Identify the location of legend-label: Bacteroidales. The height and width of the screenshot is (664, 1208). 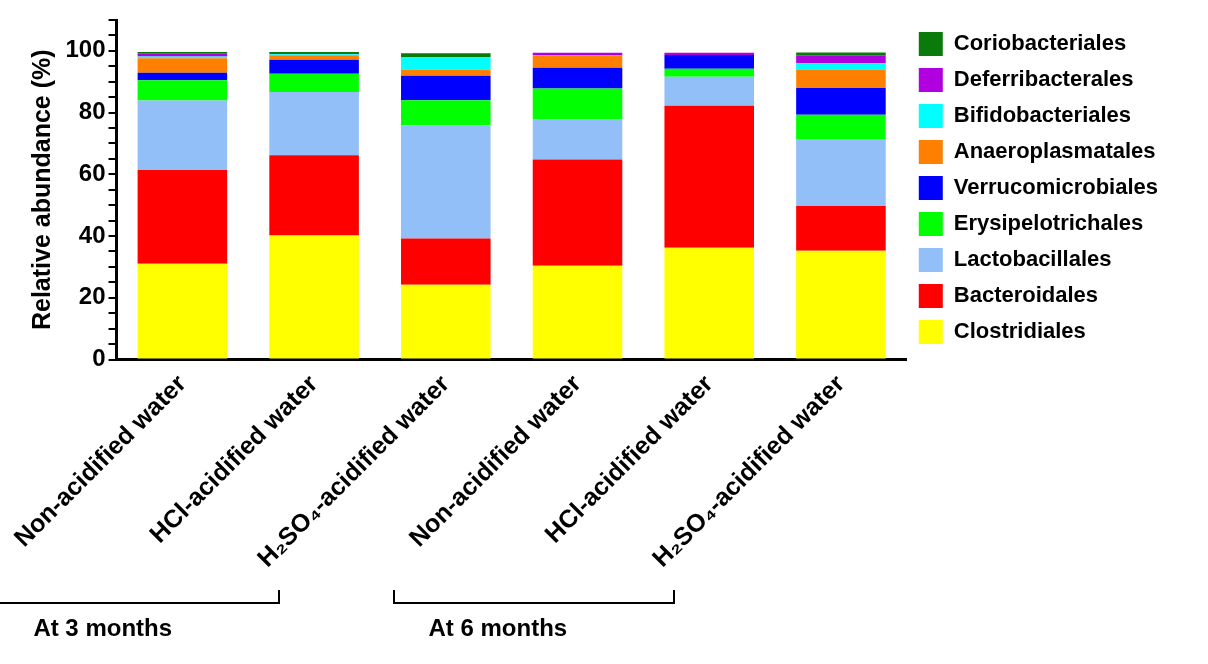
(1026, 295).